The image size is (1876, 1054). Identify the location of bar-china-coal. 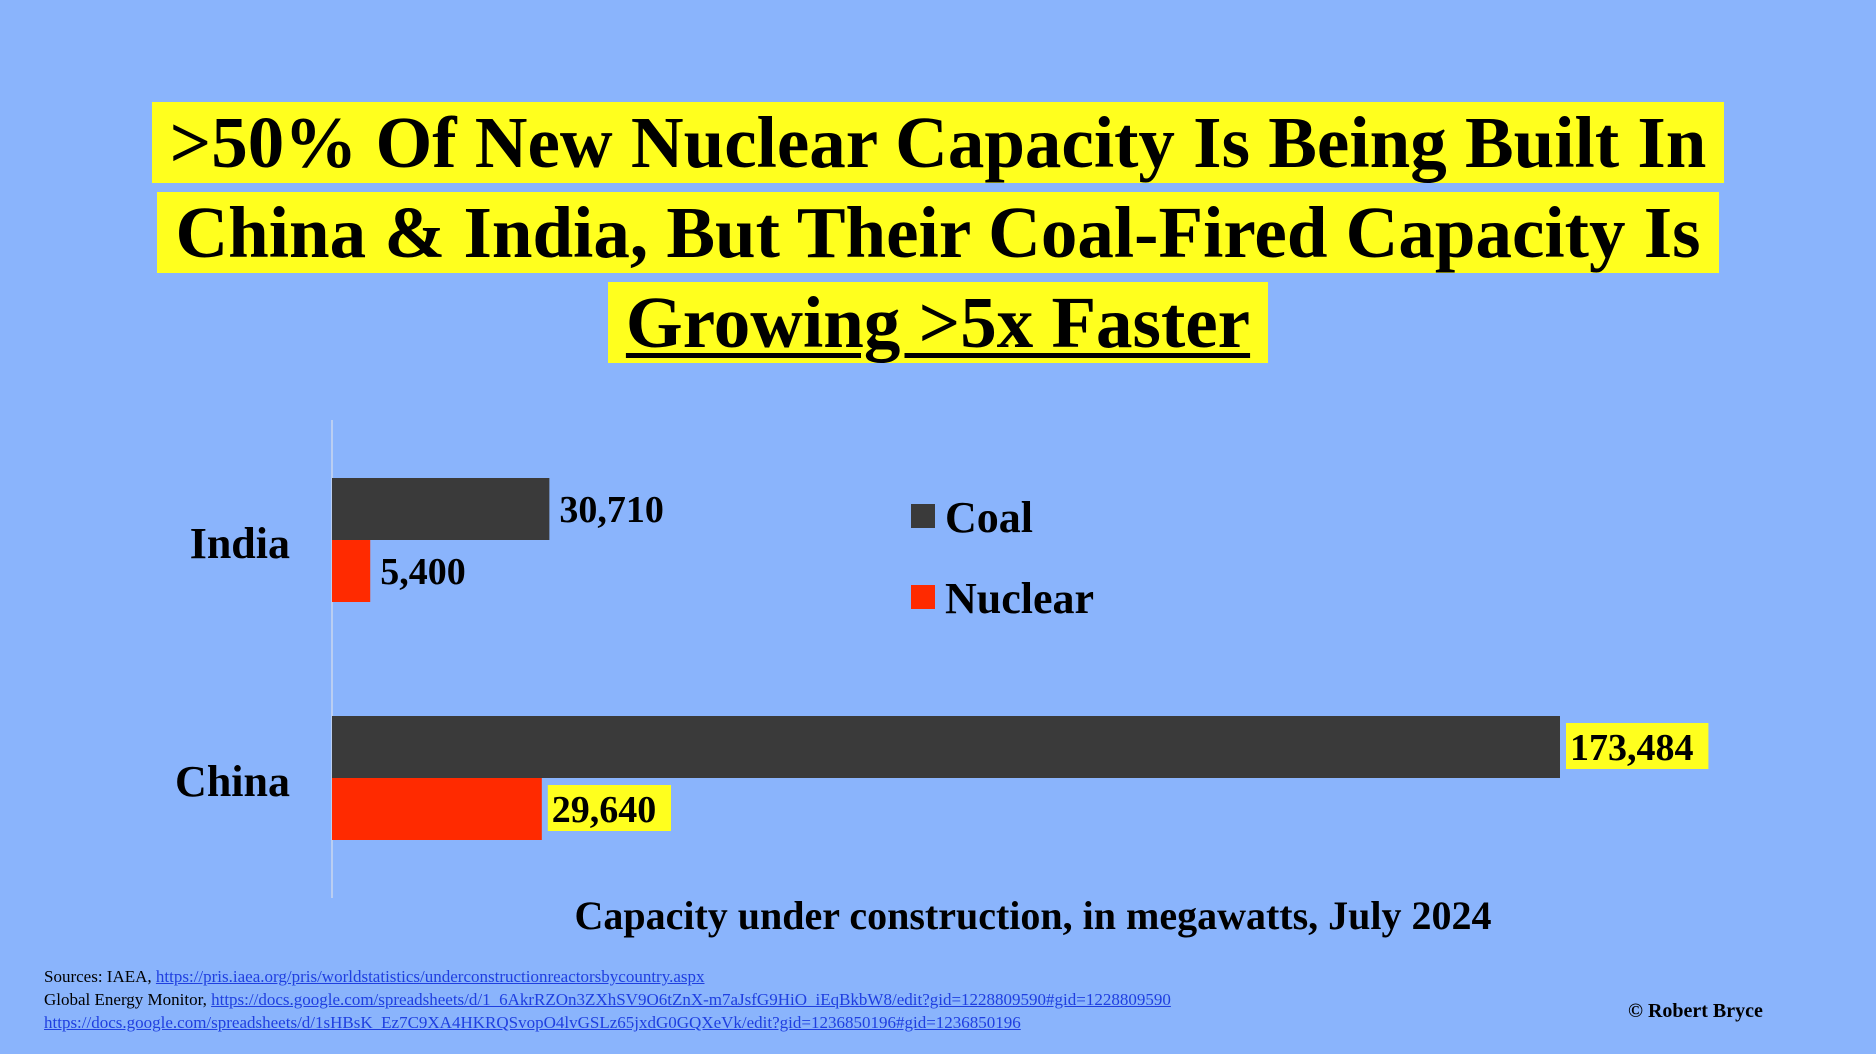
(946, 747).